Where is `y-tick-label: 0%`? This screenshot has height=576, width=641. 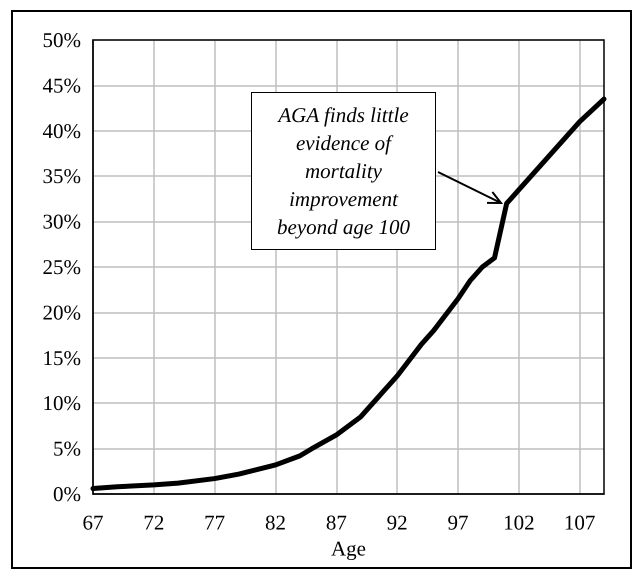 y-tick-label: 0% is located at coordinates (67, 494).